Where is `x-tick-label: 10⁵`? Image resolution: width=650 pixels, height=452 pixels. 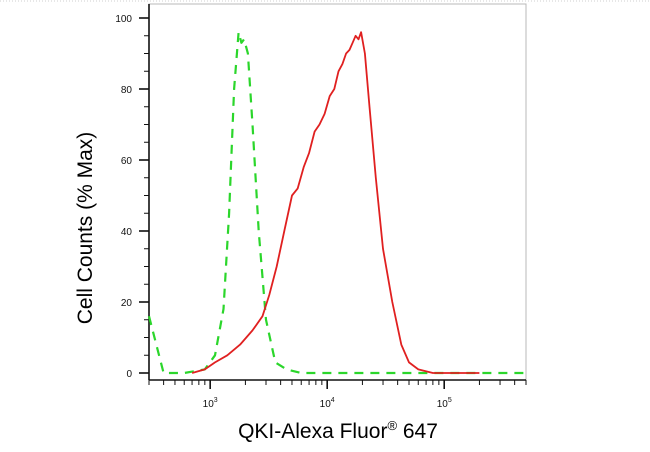 x-tick-label: 10⁵ is located at coordinates (444, 403).